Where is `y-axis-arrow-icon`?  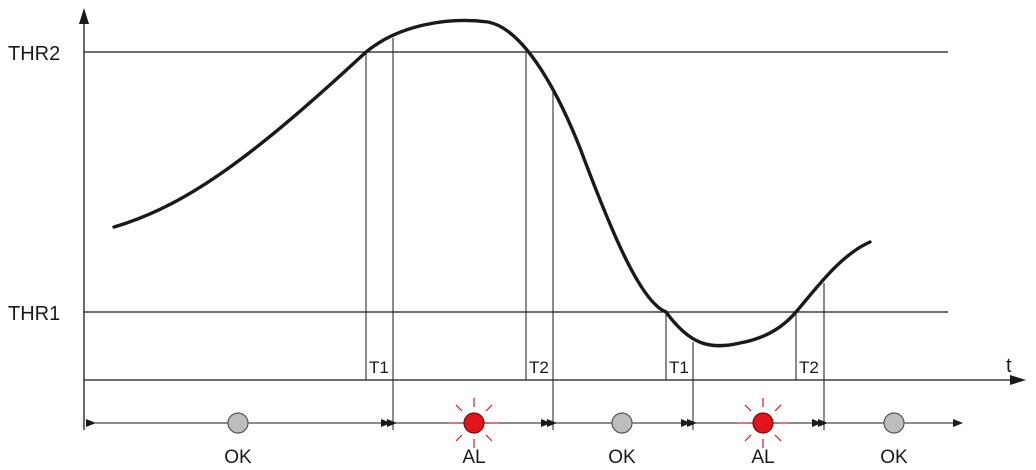 y-axis-arrow-icon is located at coordinates (84, 16).